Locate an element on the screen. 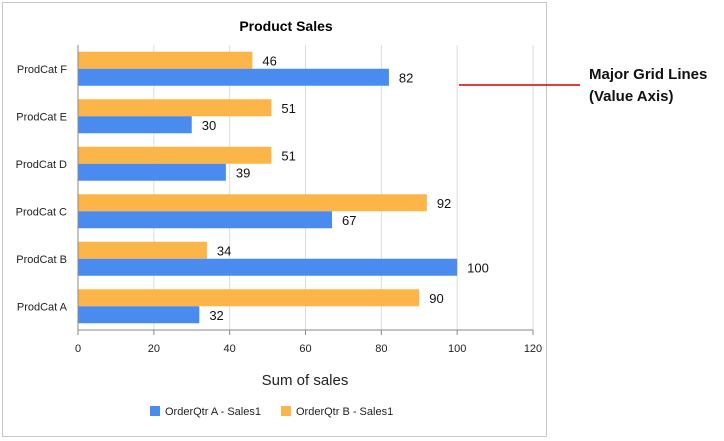 The width and height of the screenshot is (724, 441). y-tick-label: ProdCat D is located at coordinates (41, 165).